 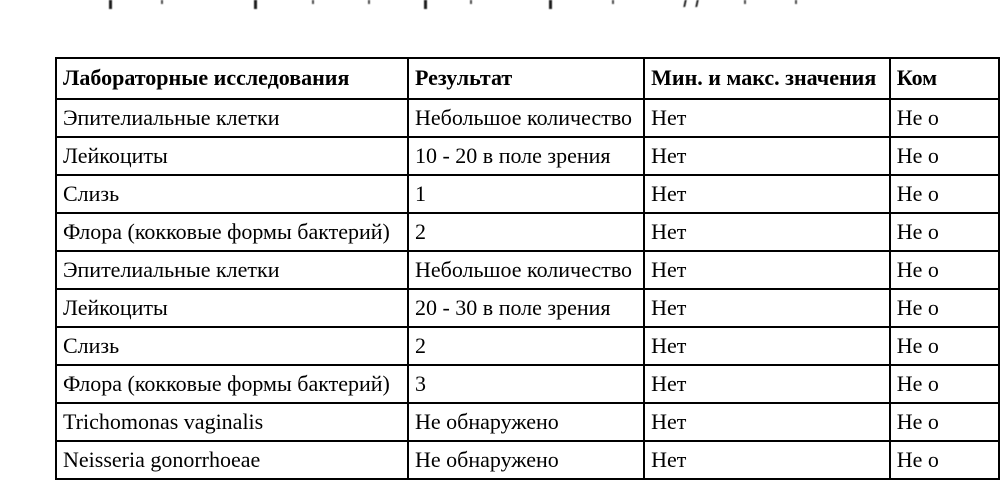 I want to click on table-row: Слизь 2 Нет Не о, so click(x=527, y=346).